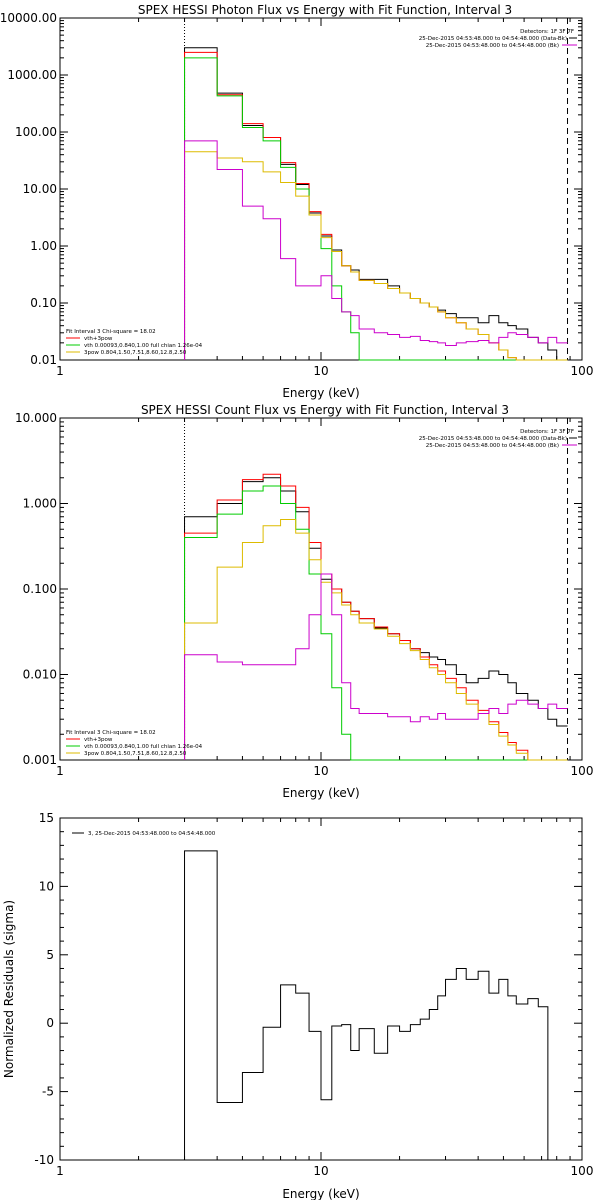 The image size is (600, 1200). I want to click on y-tick-label: 0.010, so click(40, 675).